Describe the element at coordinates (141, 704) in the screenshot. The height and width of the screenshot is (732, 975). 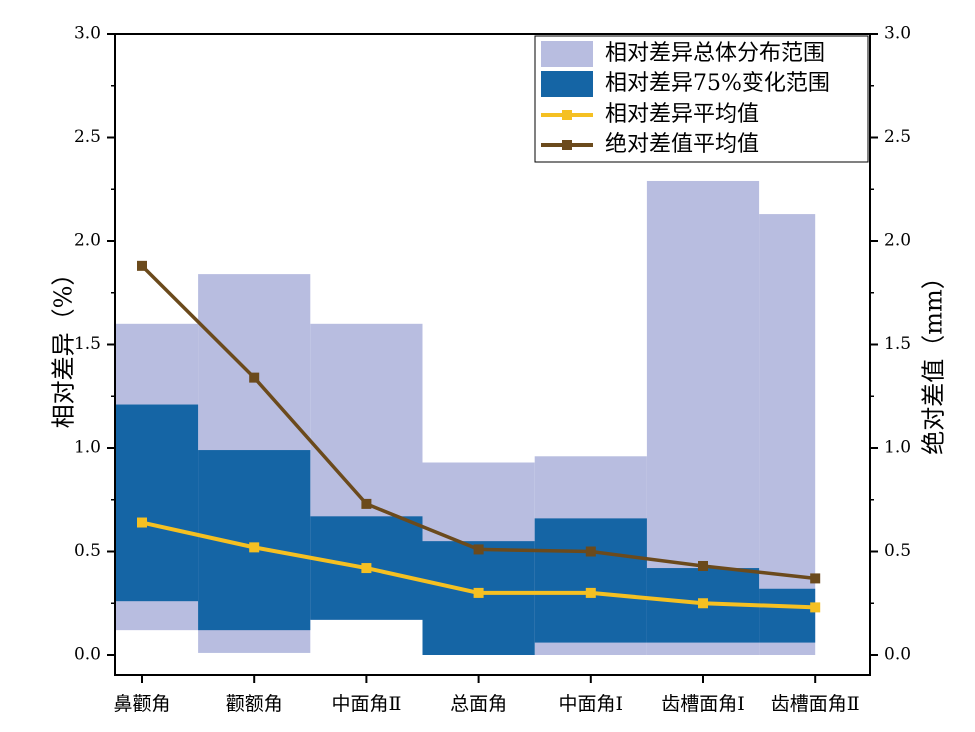
I see `category-label: 鼻颧角` at that location.